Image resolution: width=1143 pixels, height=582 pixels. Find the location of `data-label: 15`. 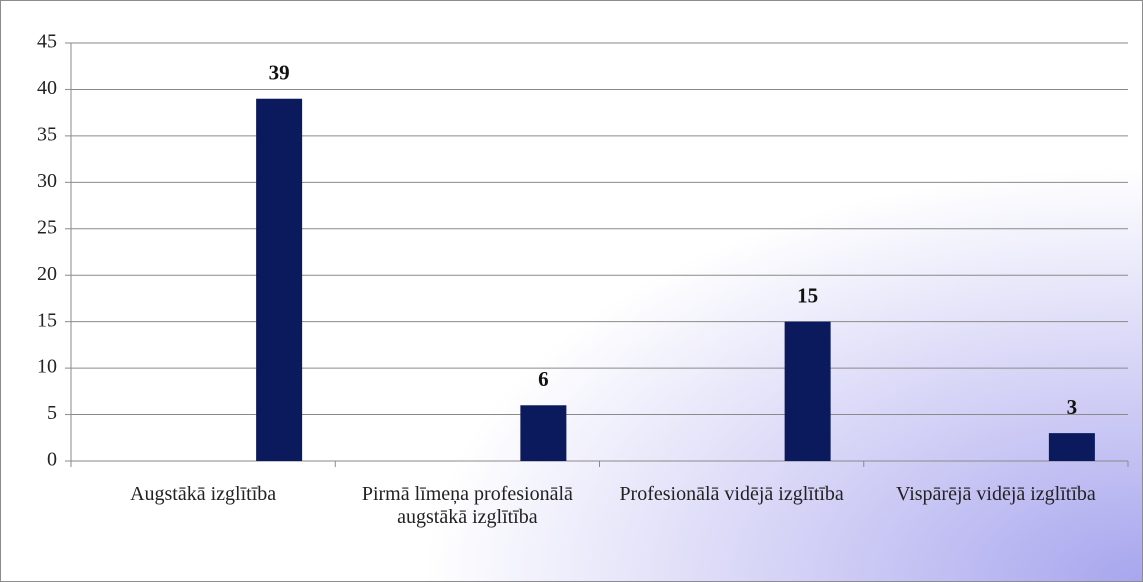

data-label: 15 is located at coordinates (807, 295).